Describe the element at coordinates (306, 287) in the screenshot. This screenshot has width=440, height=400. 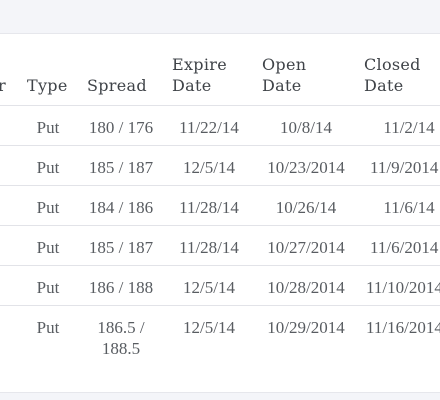
I see `cell-open-date: 10/28/2014` at that location.